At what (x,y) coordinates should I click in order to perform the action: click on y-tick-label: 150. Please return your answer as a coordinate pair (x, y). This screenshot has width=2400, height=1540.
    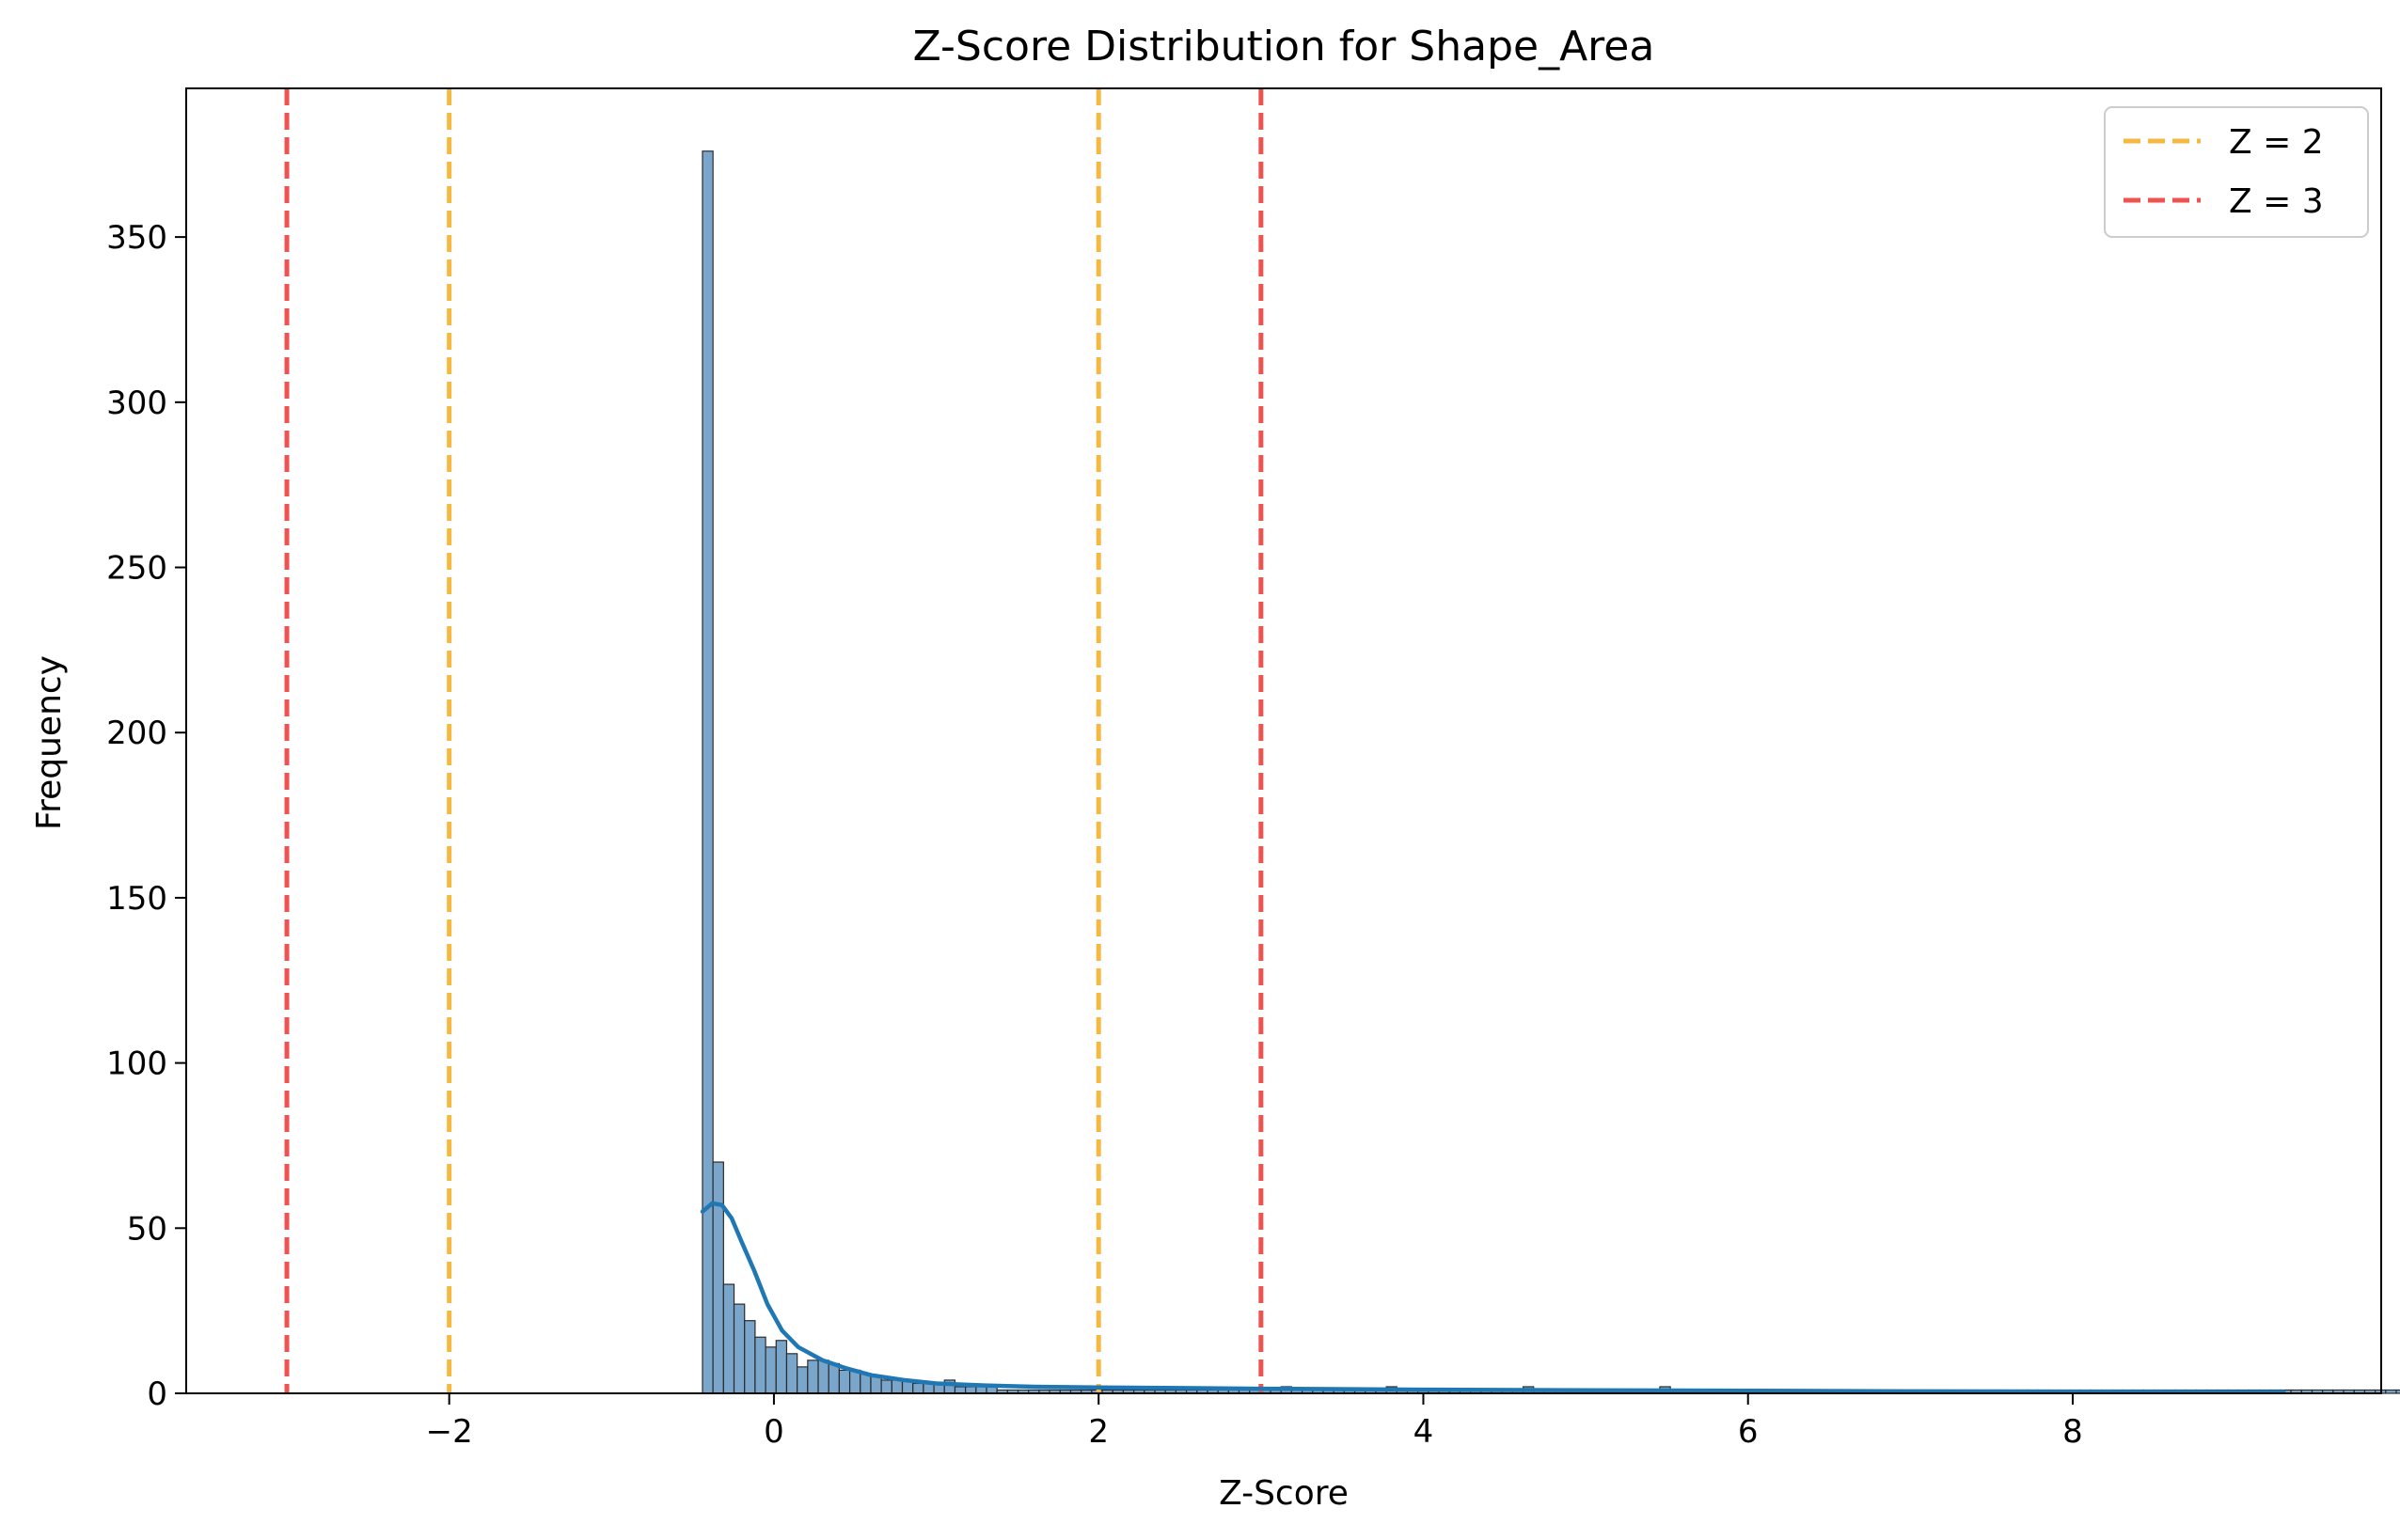
    Looking at the image, I should click on (136, 899).